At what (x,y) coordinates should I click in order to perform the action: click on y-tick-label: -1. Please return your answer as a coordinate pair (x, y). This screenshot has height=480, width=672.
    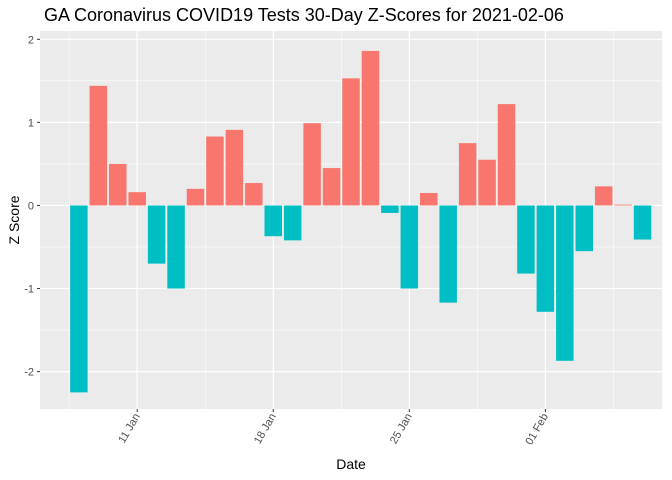
    Looking at the image, I should click on (29, 290).